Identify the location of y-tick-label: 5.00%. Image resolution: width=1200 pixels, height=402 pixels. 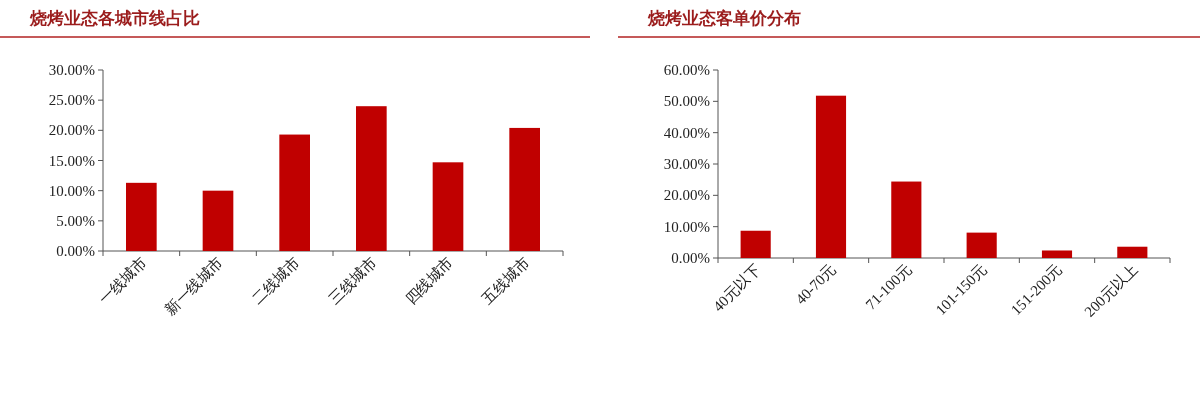
(75, 220).